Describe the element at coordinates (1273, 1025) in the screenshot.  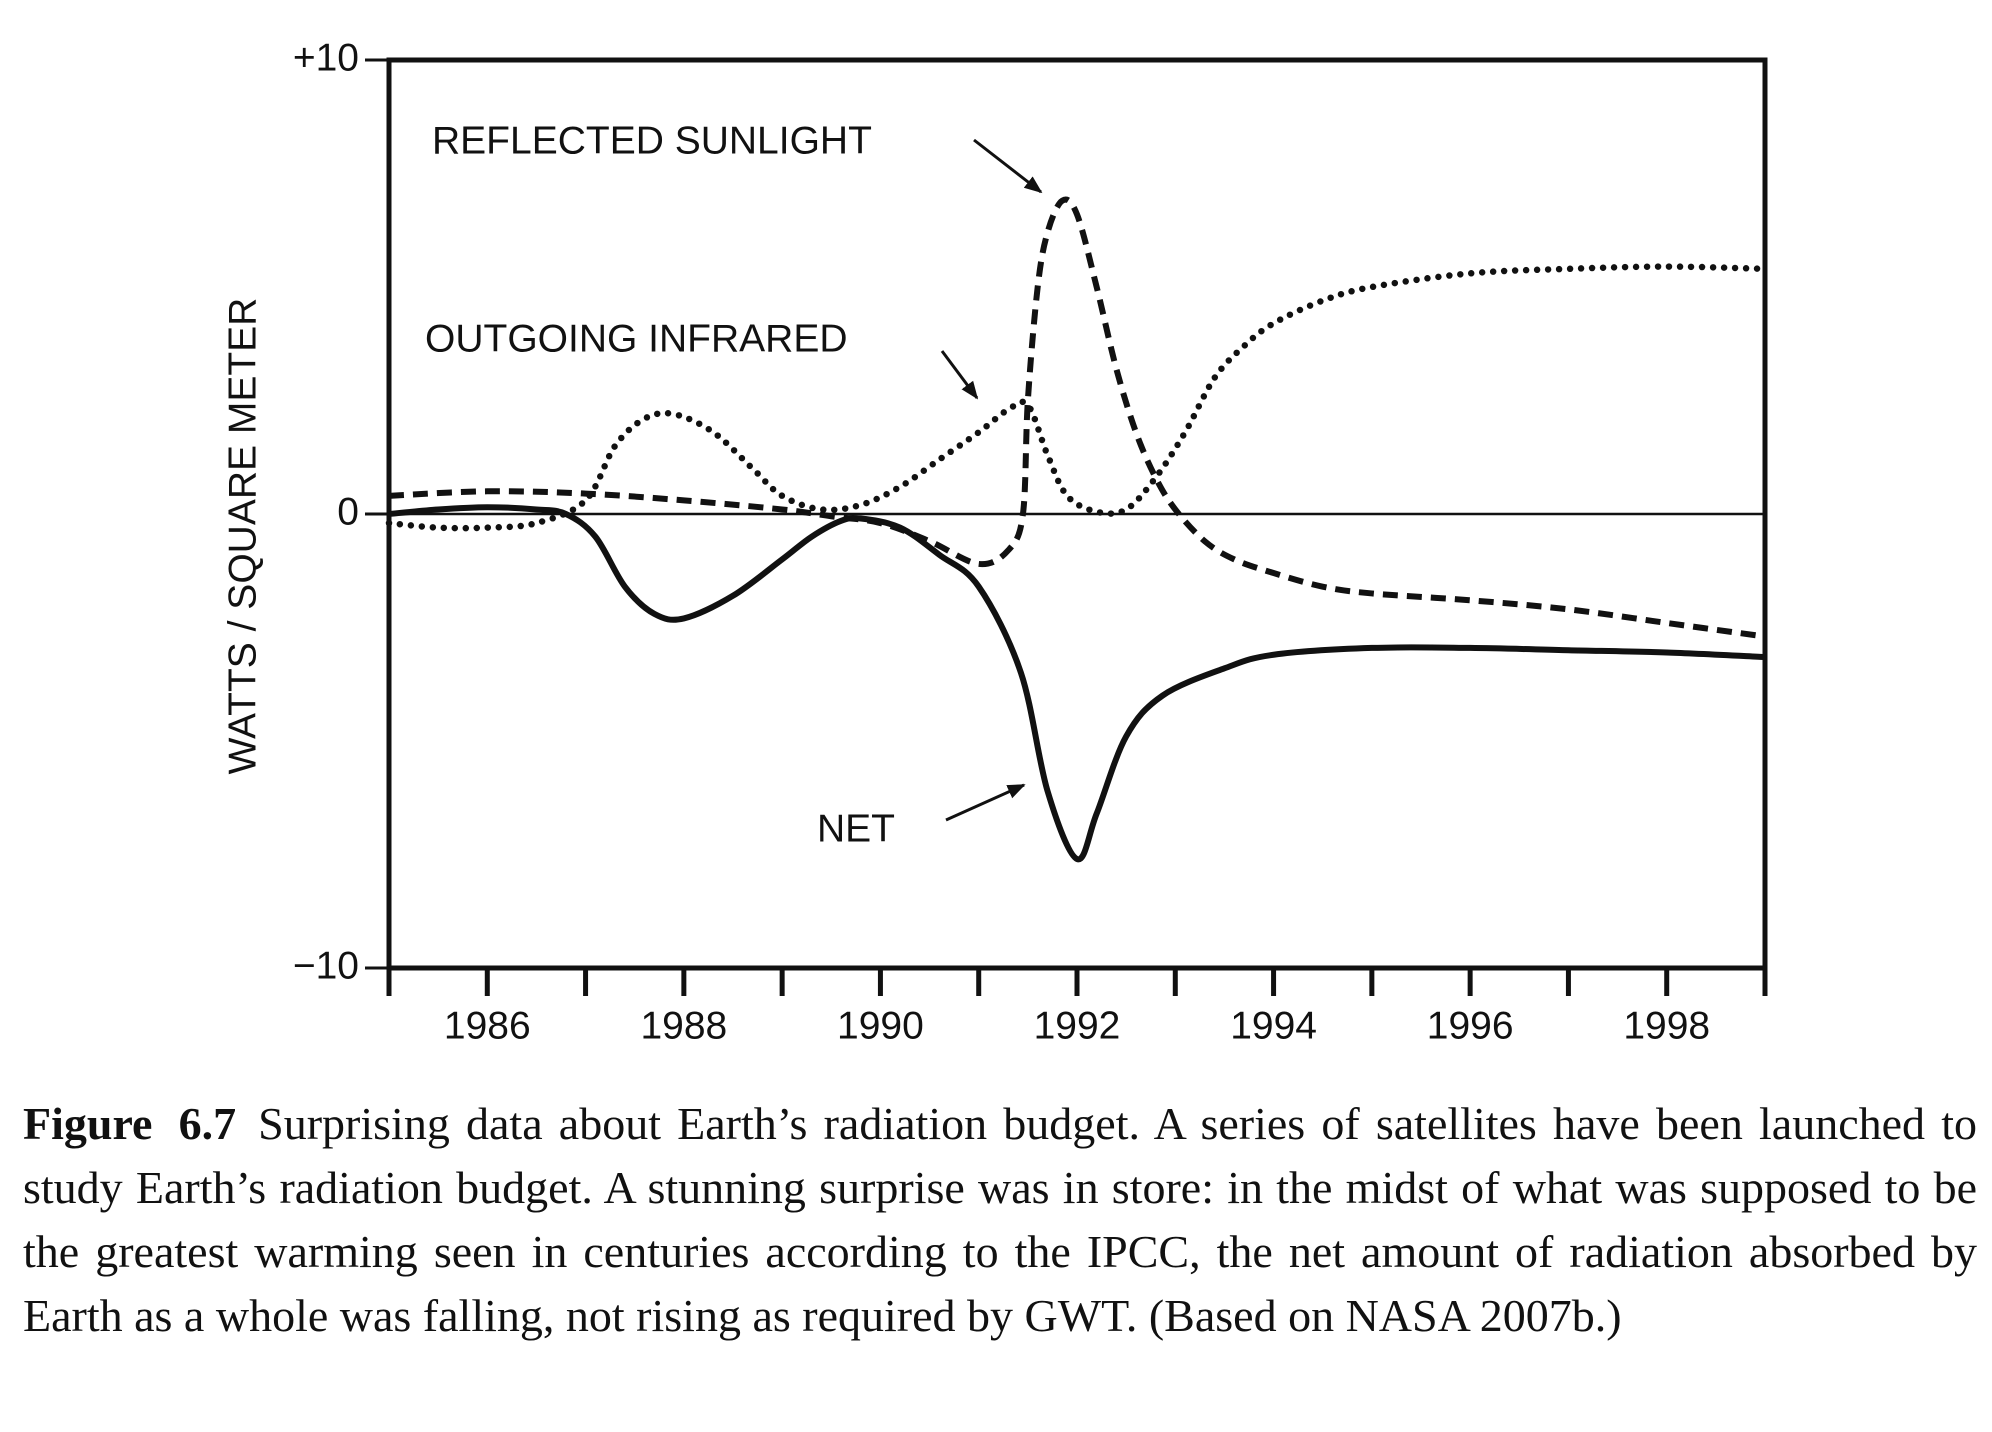
I see `x-tick-label: 1994` at that location.